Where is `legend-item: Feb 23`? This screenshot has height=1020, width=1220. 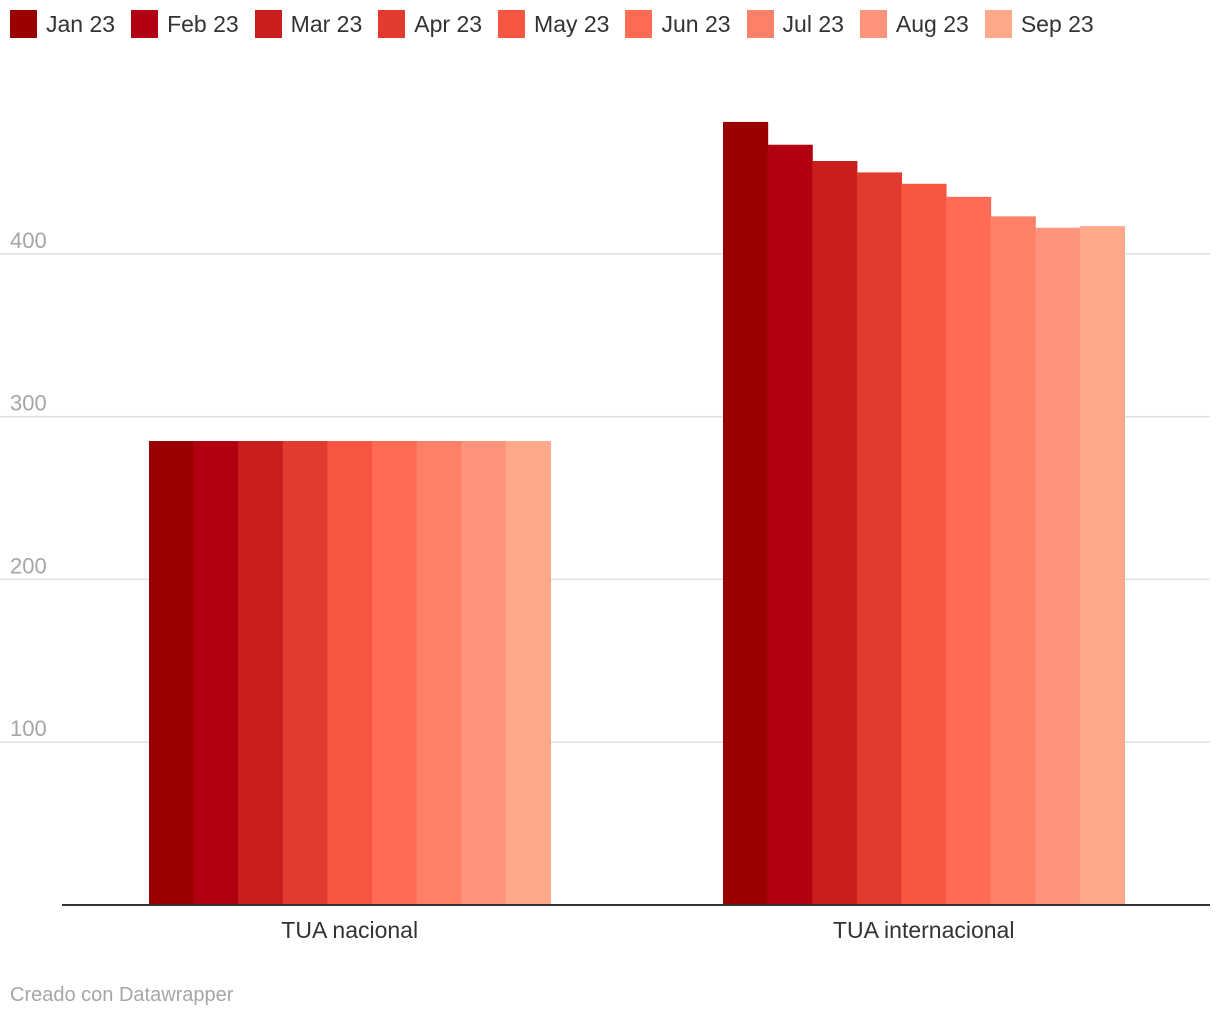 legend-item: Feb 23 is located at coordinates (185, 24).